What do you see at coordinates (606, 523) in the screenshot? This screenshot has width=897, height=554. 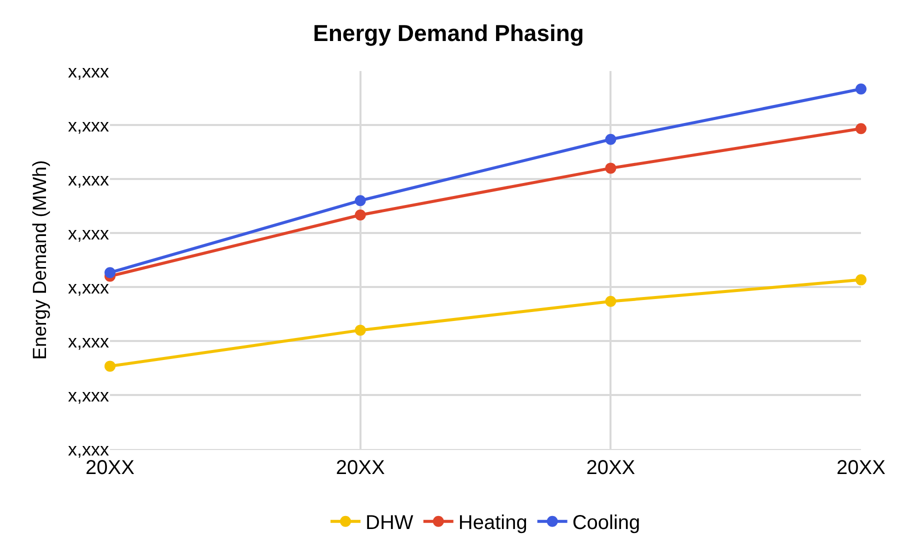 I see `legend-label: Cooling` at bounding box center [606, 523].